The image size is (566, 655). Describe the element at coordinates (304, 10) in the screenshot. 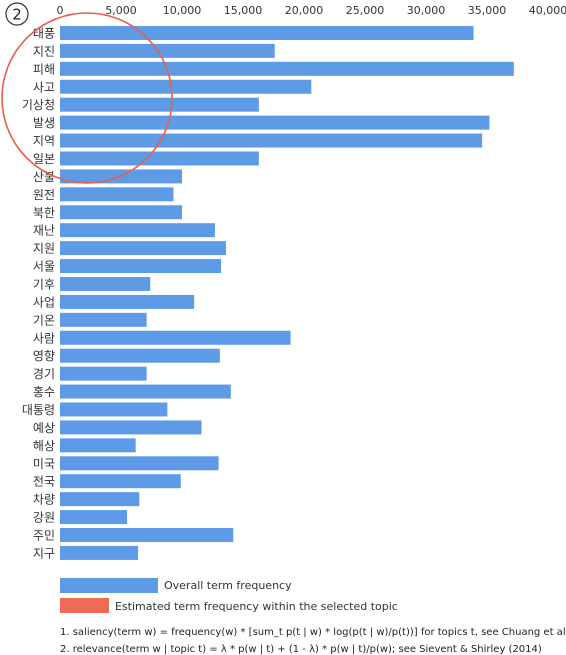

I see `x-tick-label: 20,000` at that location.